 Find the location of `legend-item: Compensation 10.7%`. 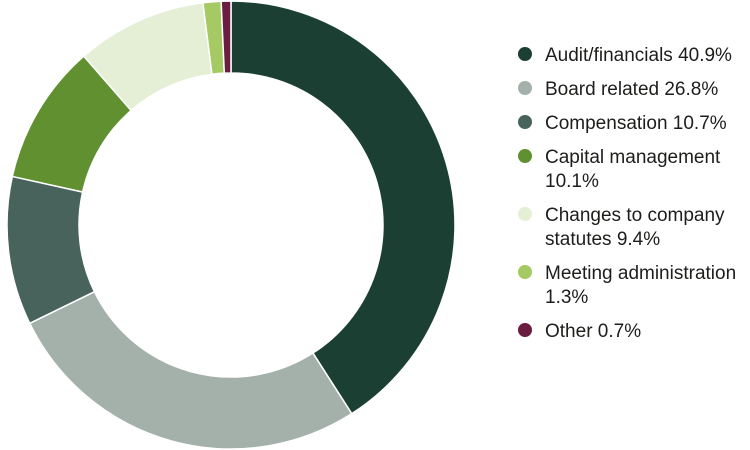

legend-item: Compensation 10.7% is located at coordinates (630, 124).